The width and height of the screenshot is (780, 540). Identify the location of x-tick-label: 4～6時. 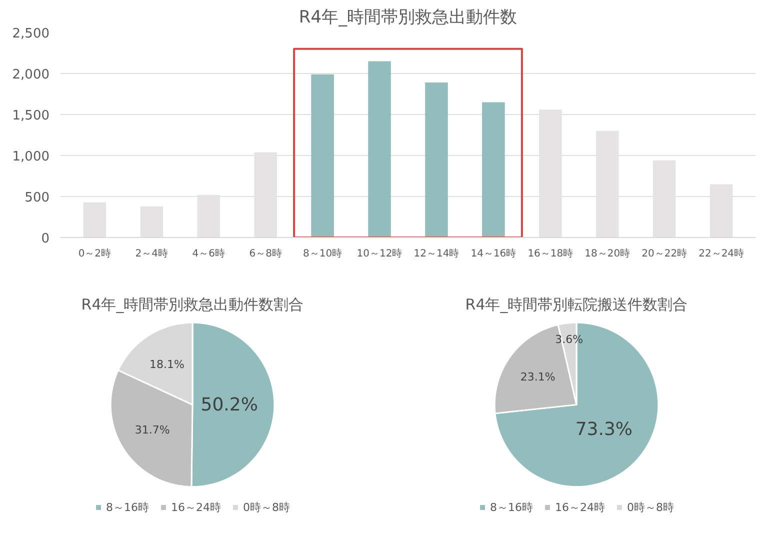
(208, 254).